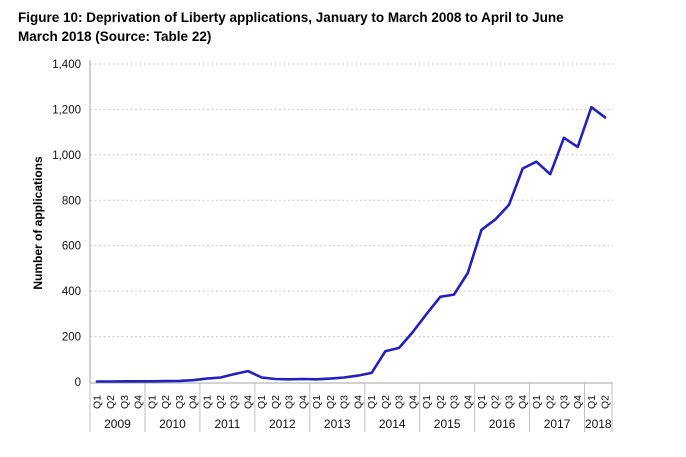  Describe the element at coordinates (71, 201) in the screenshot. I see `y-axis-tick-label: 800` at that location.